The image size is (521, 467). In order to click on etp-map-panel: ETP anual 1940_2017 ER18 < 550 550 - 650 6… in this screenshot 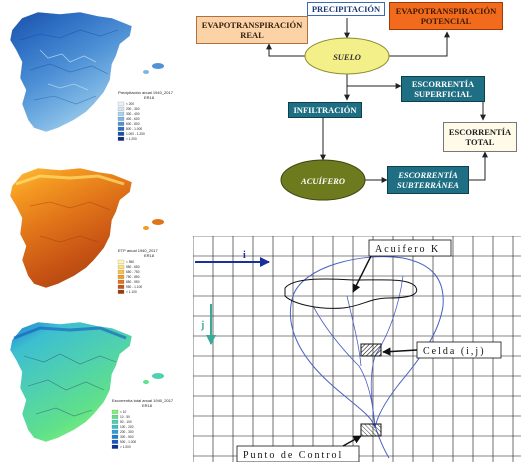, I will do `click(94, 232)`.